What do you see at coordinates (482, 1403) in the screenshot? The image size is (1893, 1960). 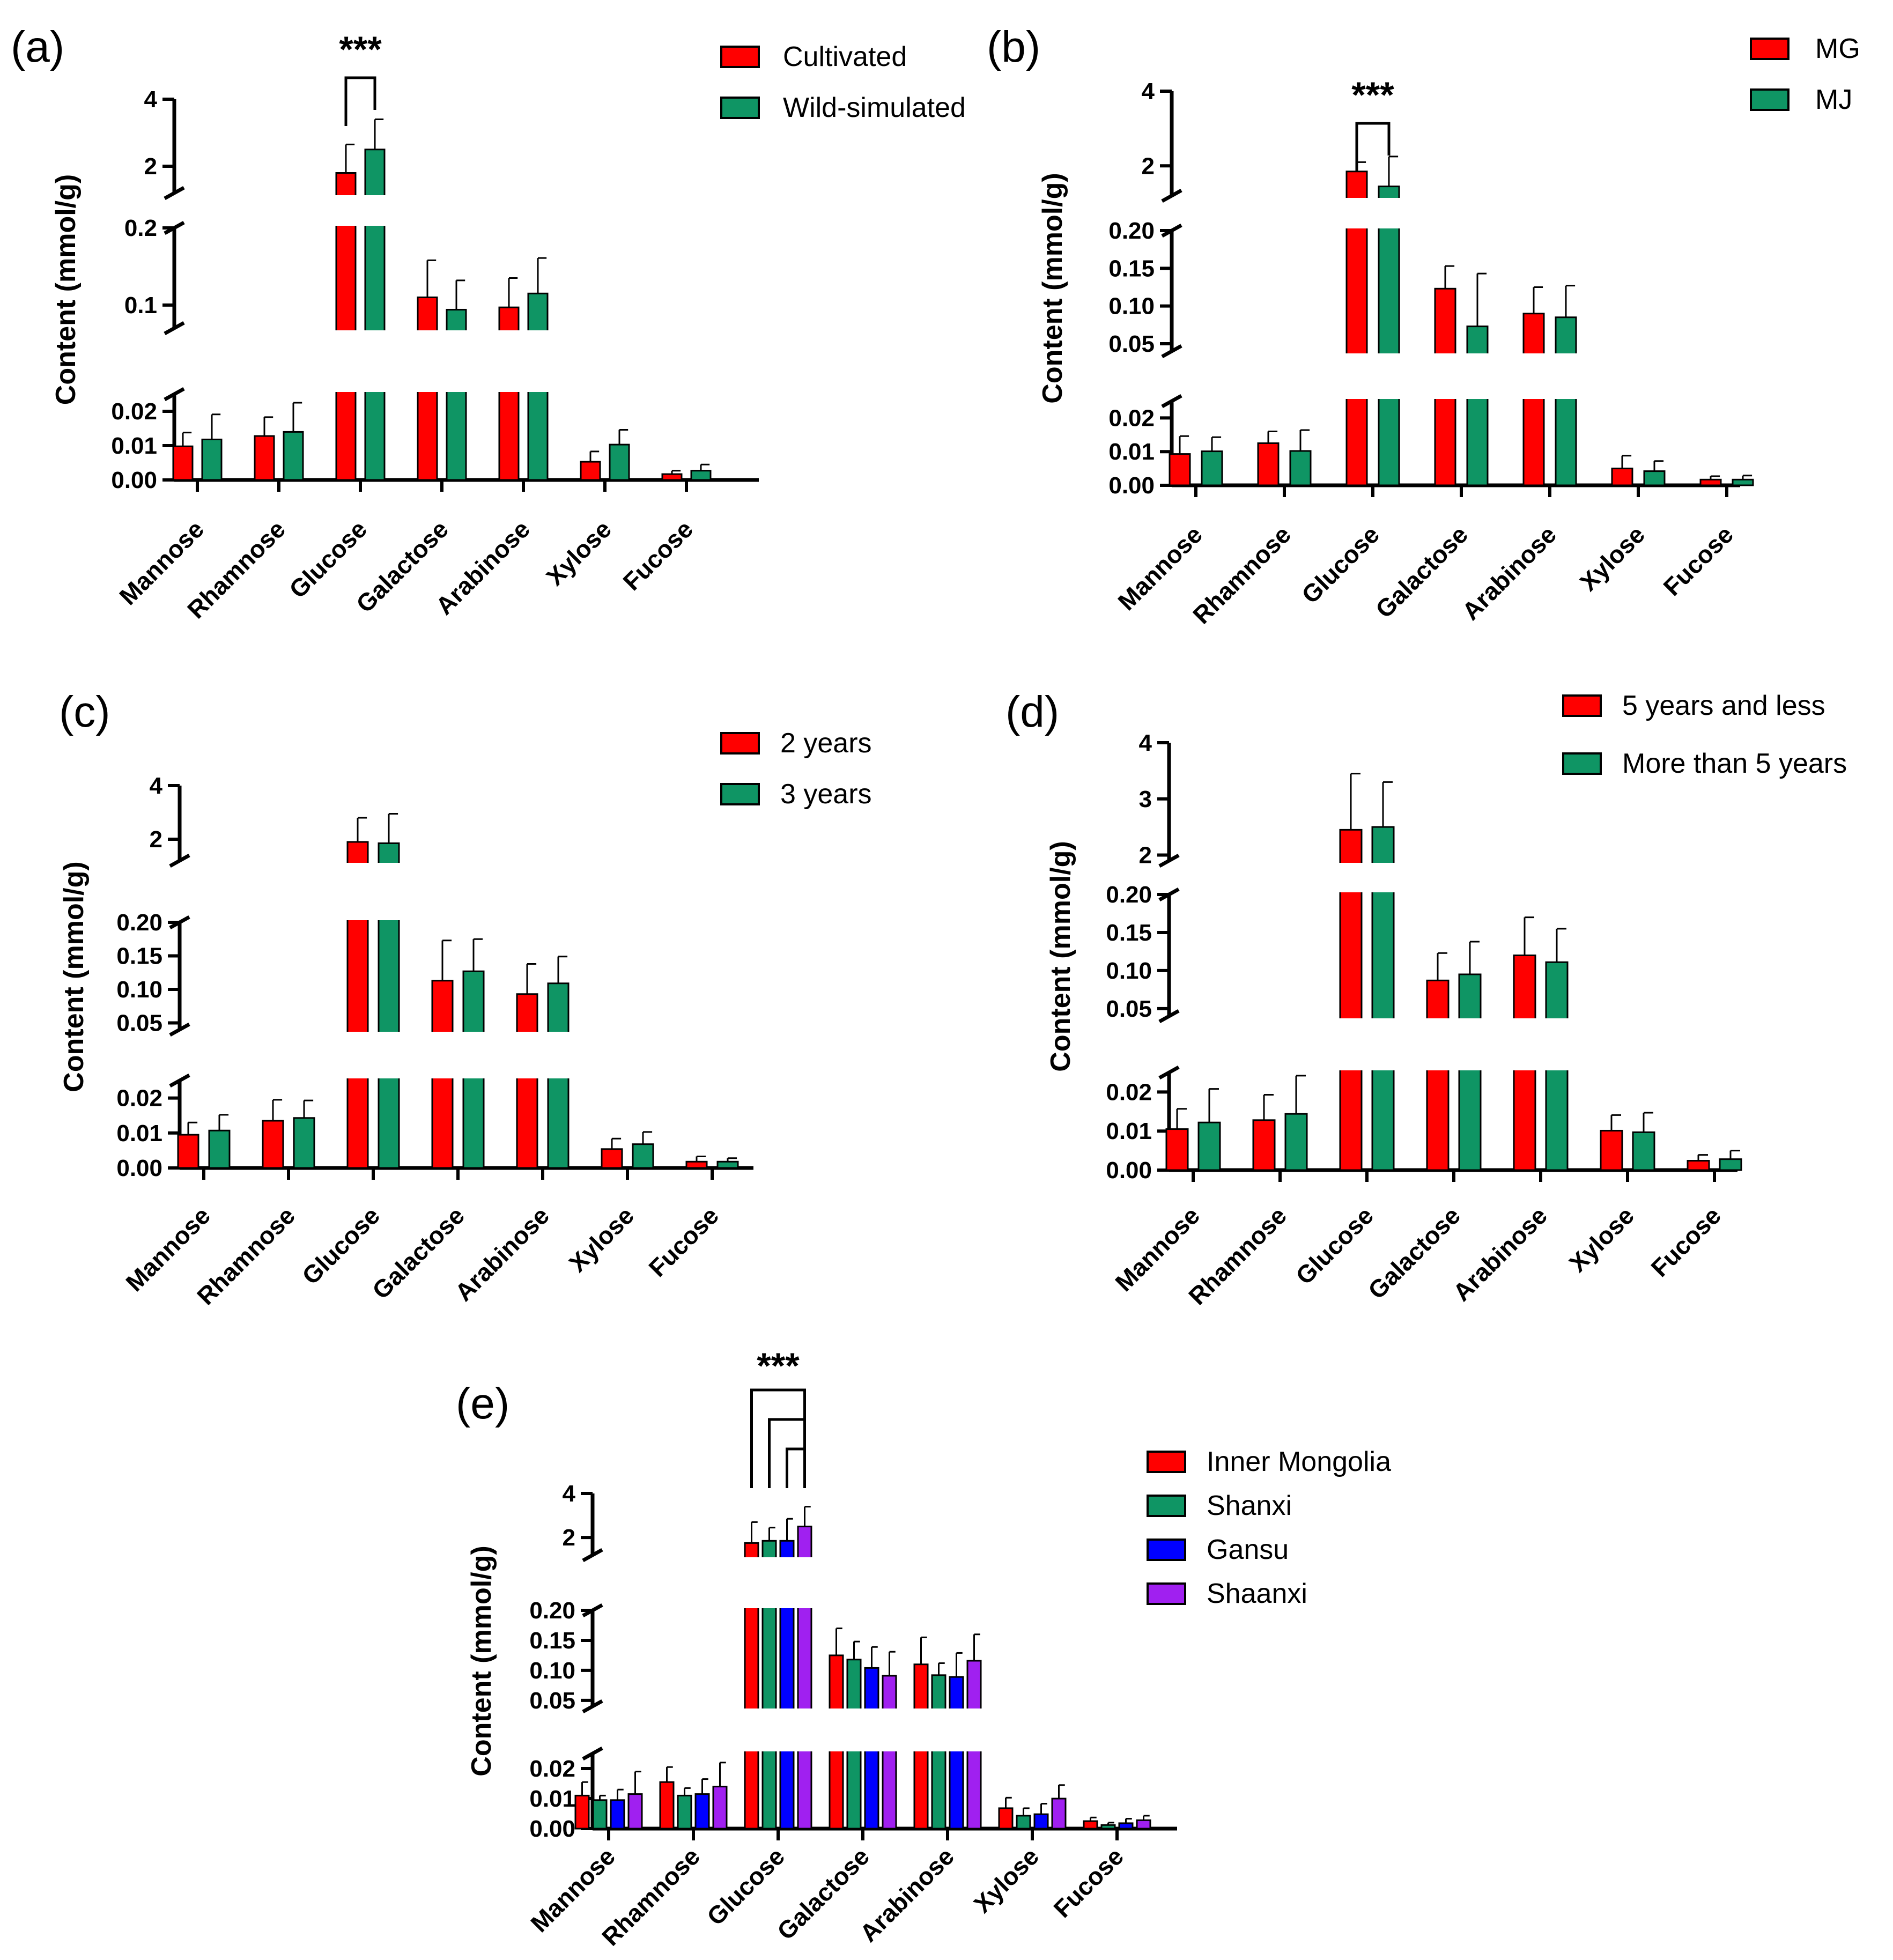 I see `panel-label: (e)` at bounding box center [482, 1403].